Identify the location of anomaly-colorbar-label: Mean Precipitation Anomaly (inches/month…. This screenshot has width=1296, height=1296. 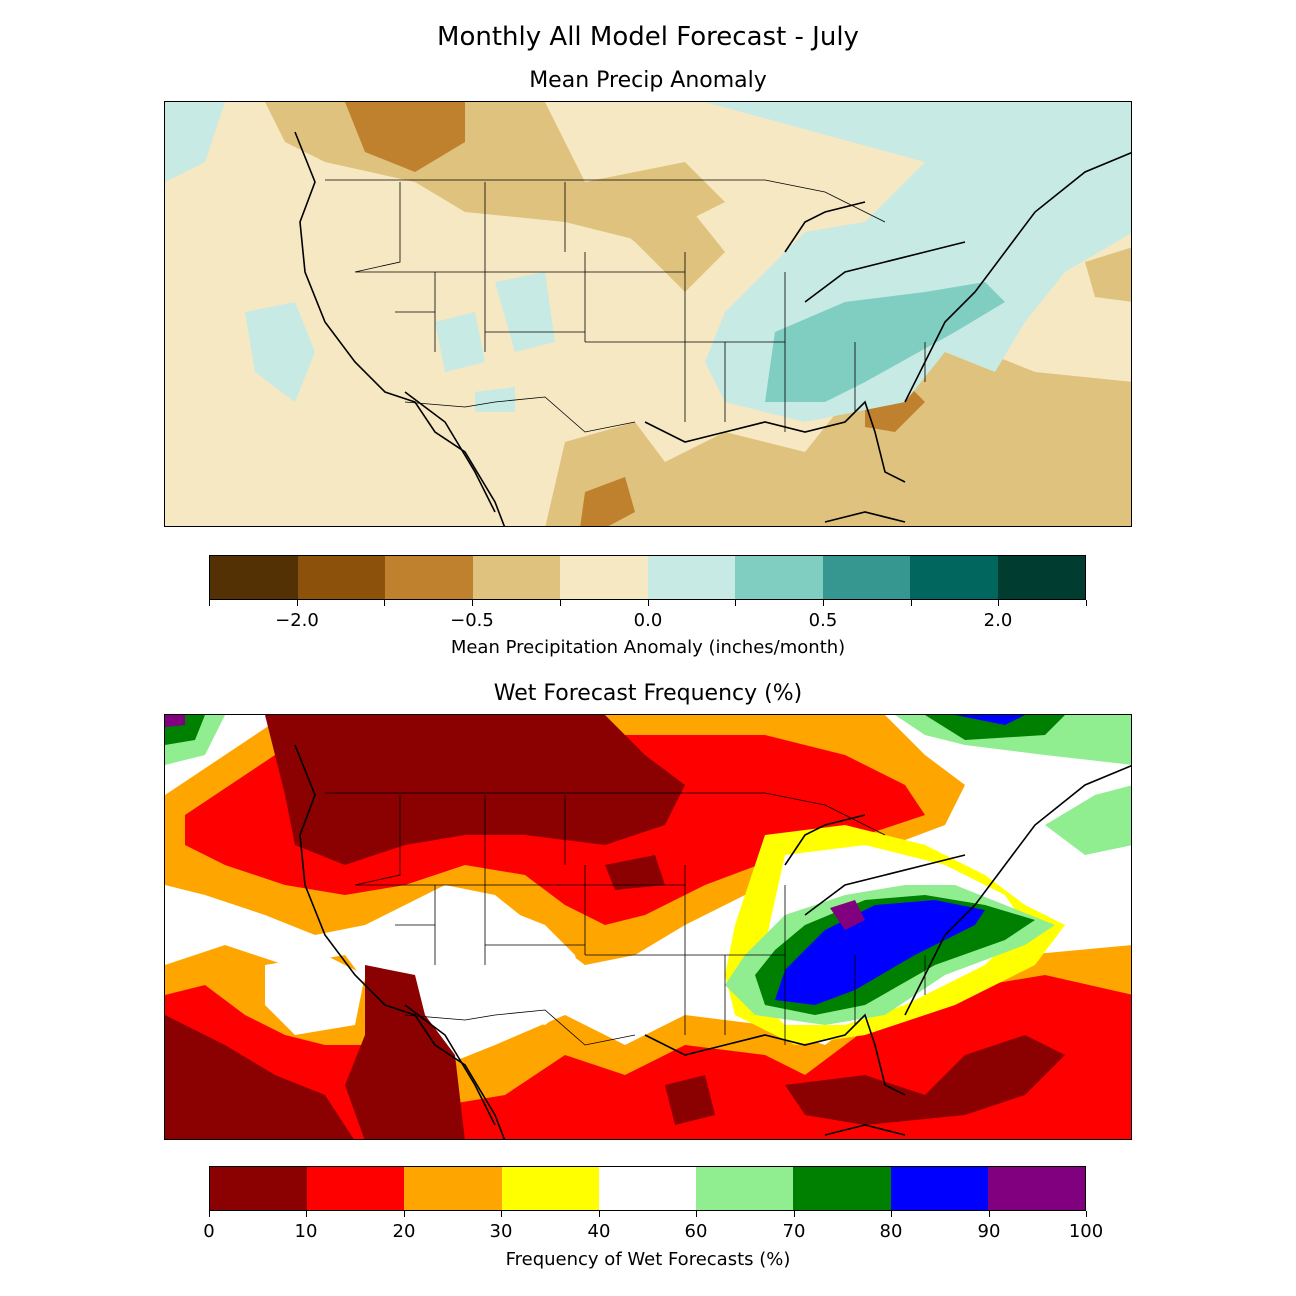
(648, 647).